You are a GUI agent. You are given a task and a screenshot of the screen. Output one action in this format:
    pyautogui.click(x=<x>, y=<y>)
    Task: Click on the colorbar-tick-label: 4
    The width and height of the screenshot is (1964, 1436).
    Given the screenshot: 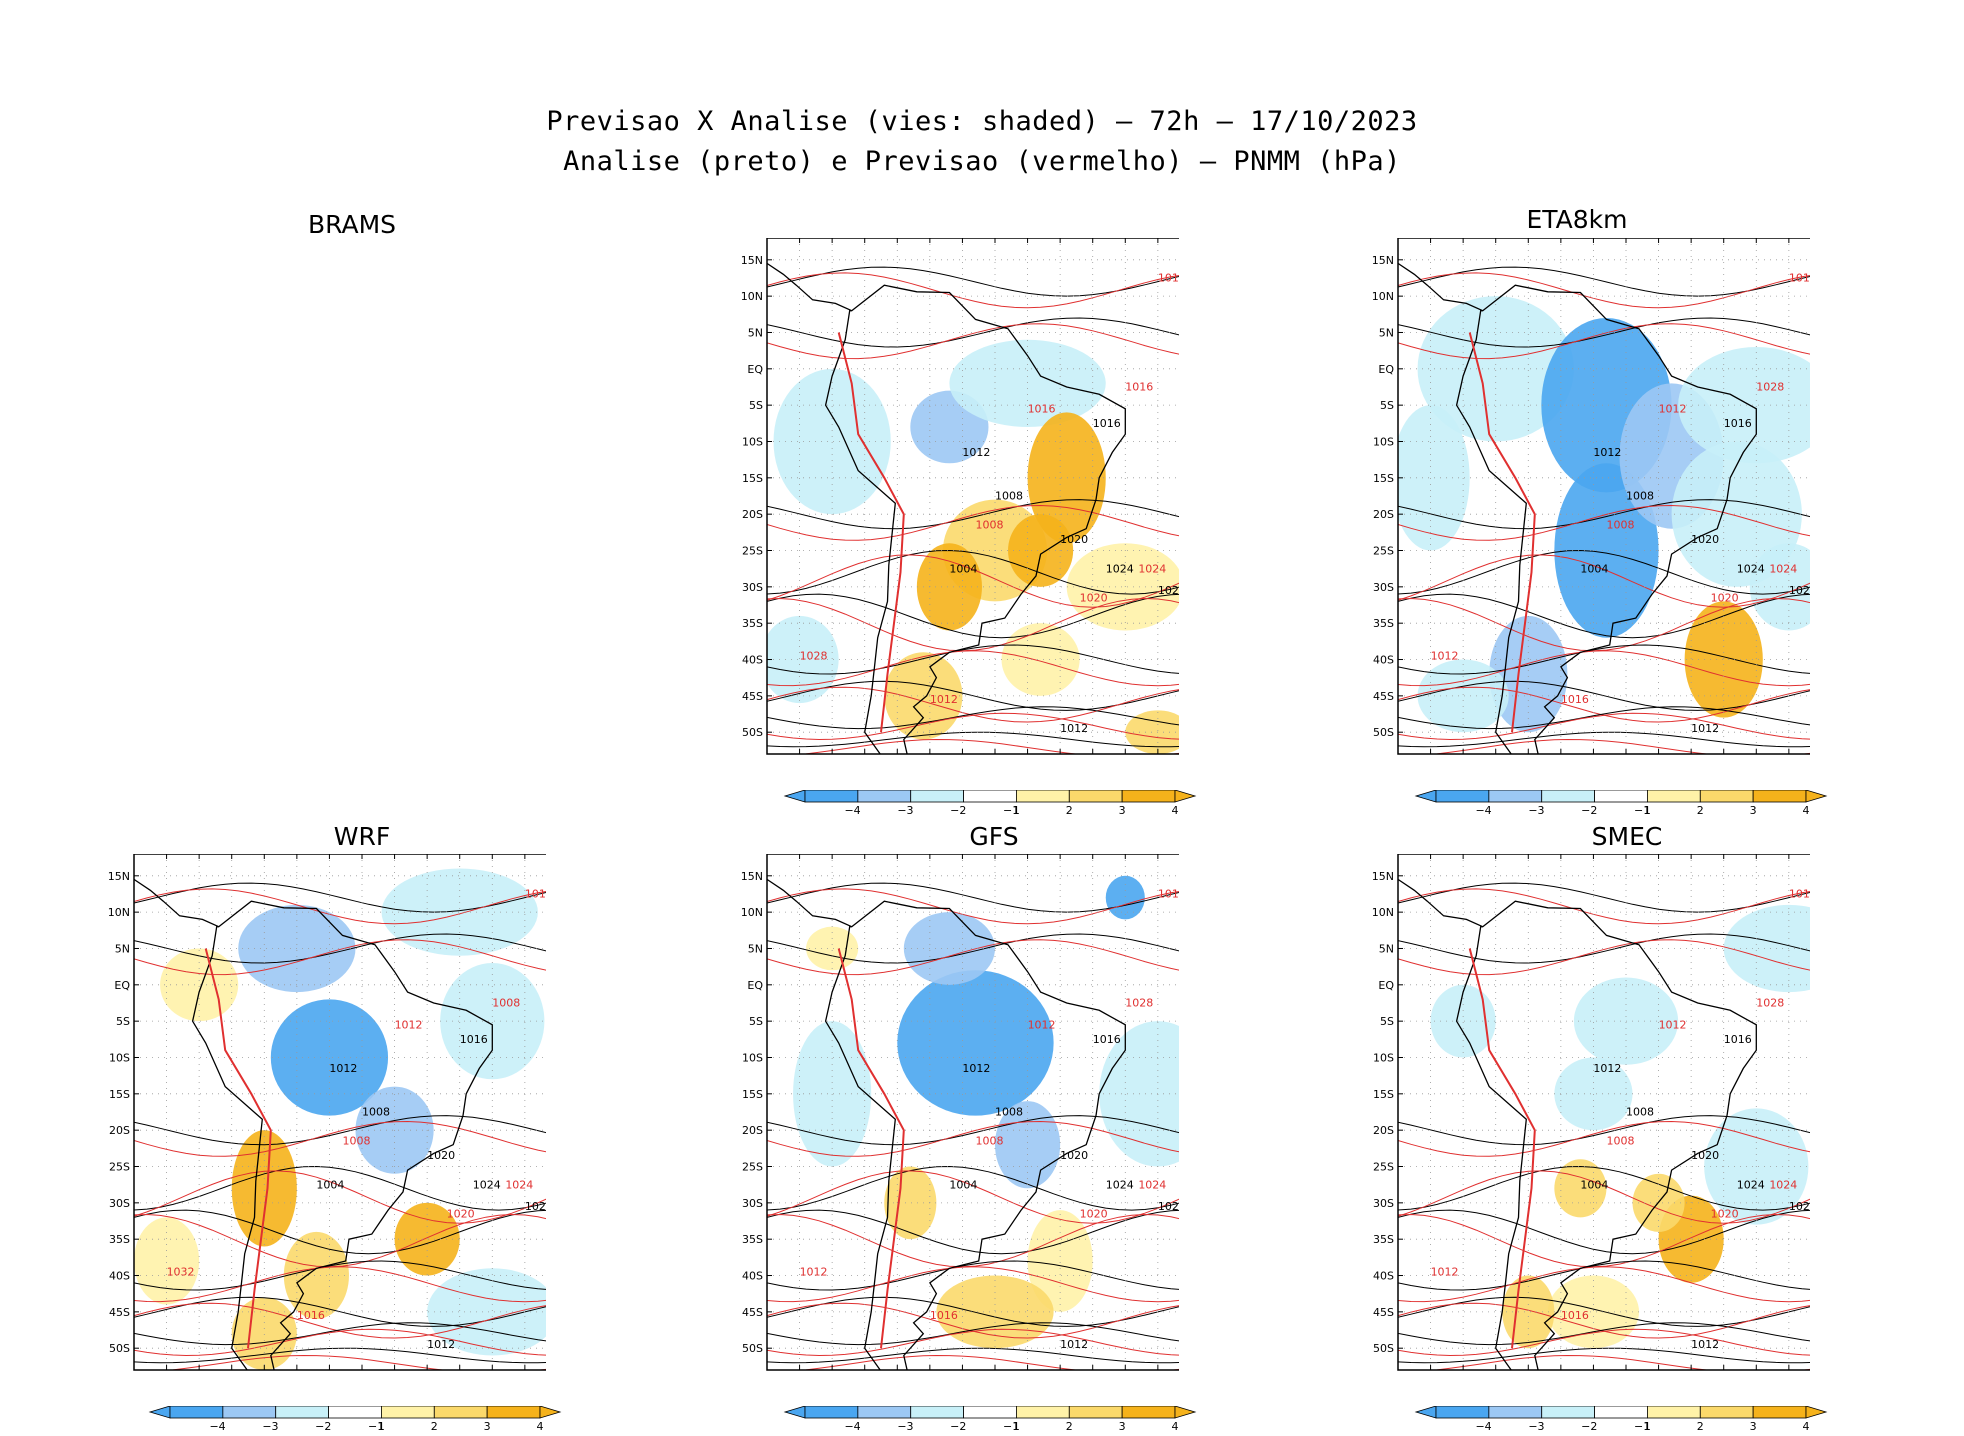 What is the action you would take?
    pyautogui.click(x=1175, y=1426)
    